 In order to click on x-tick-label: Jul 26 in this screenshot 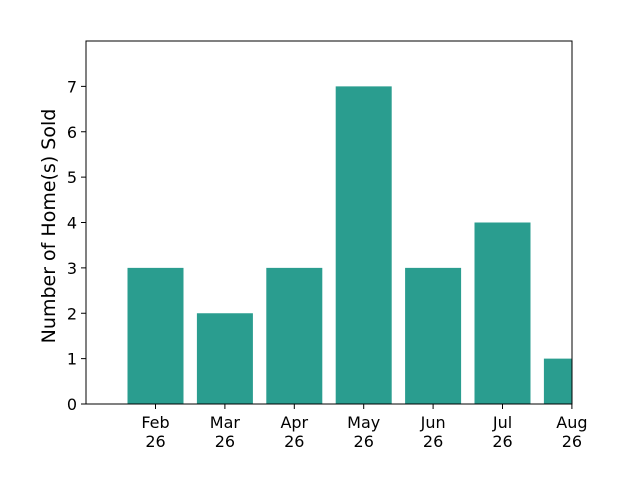, I will do `click(502, 432)`.